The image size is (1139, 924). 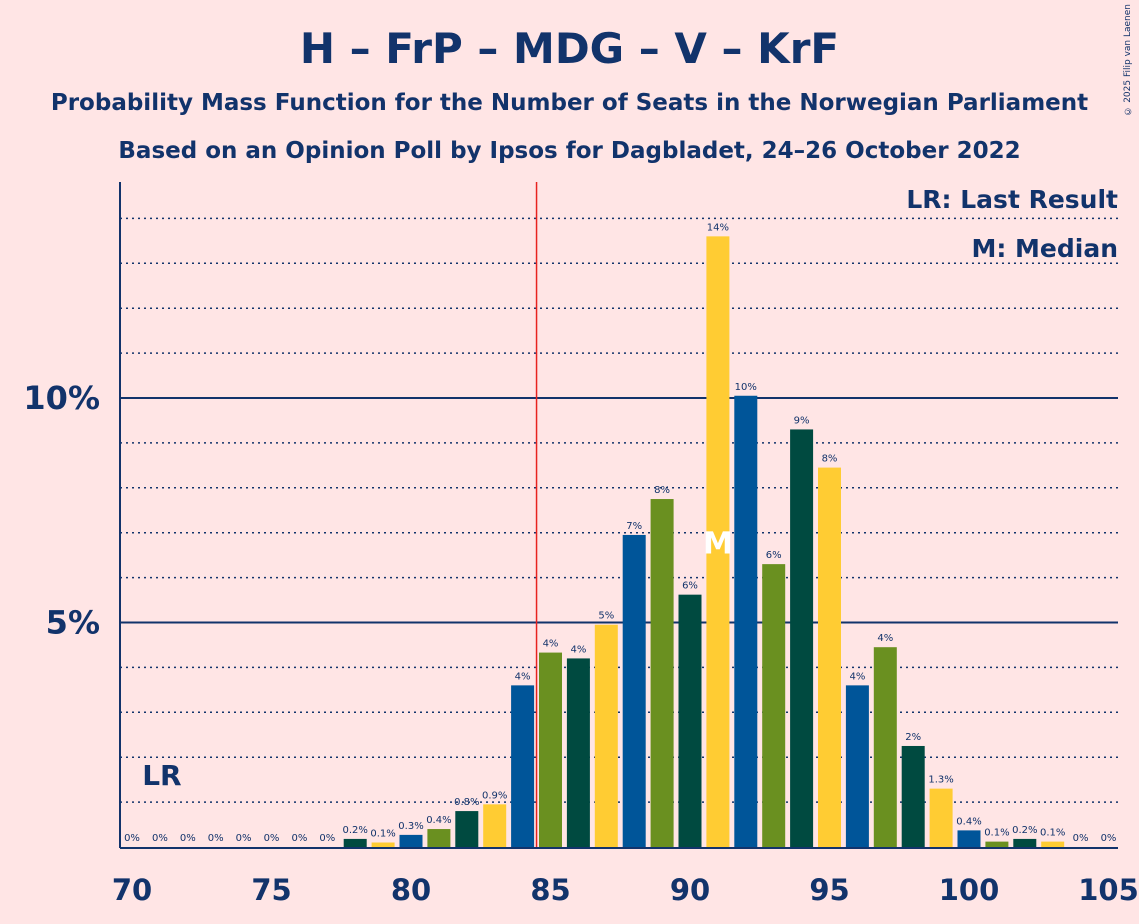 I want to click on last-result-marker: LR, so click(x=161, y=775).